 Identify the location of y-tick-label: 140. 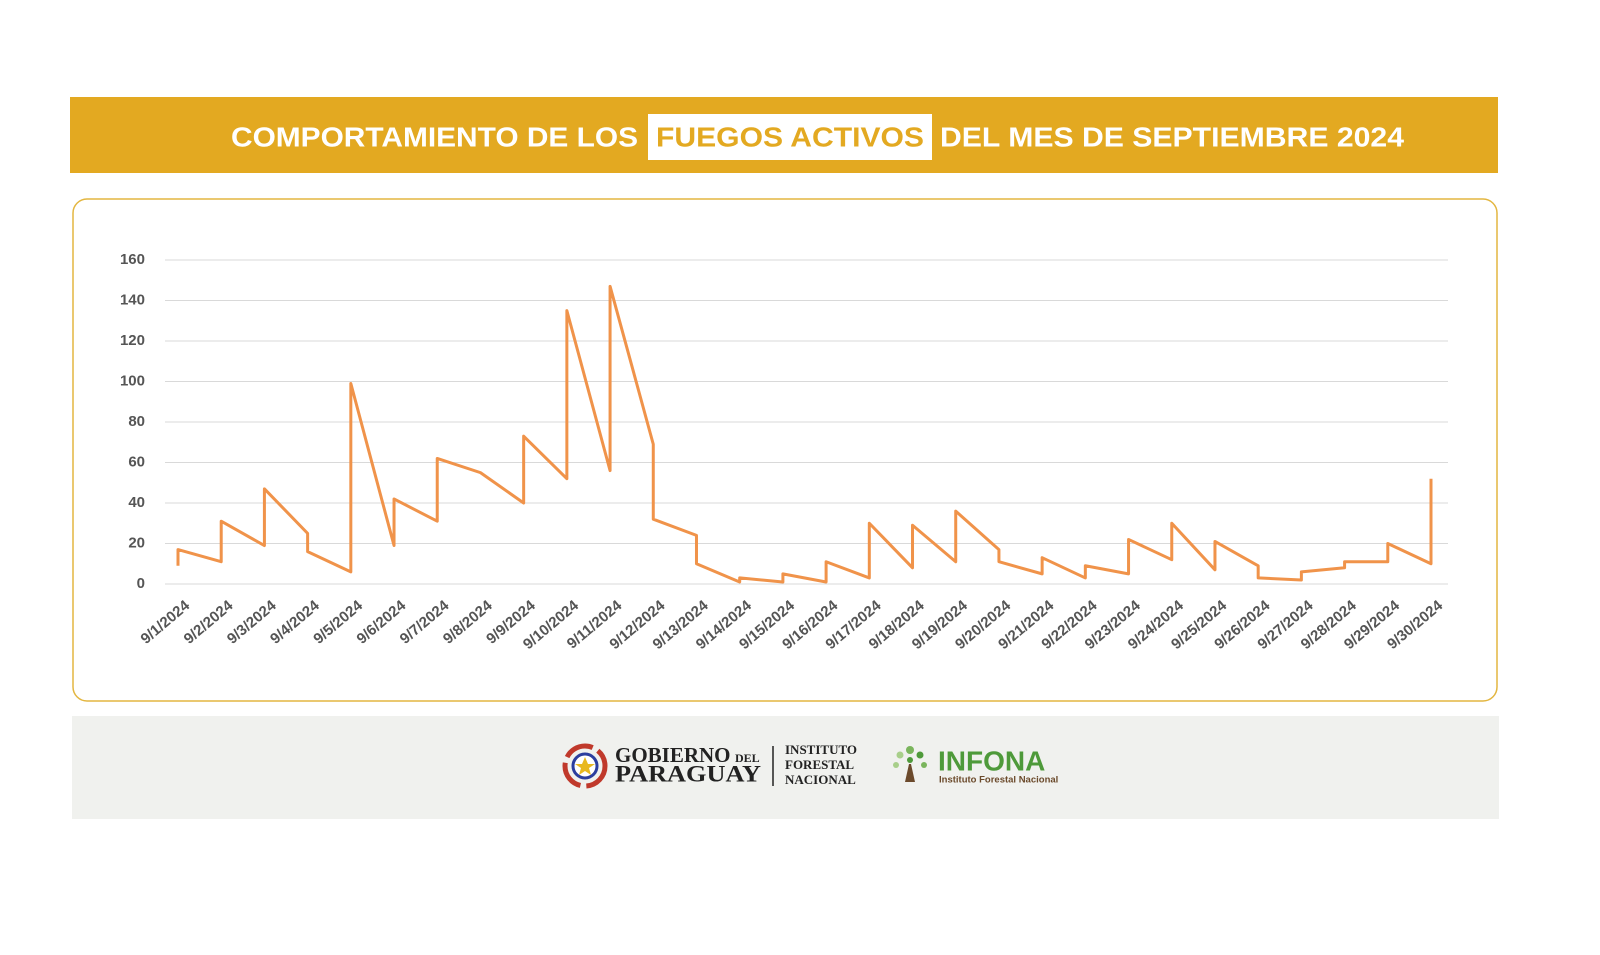
(132, 299).